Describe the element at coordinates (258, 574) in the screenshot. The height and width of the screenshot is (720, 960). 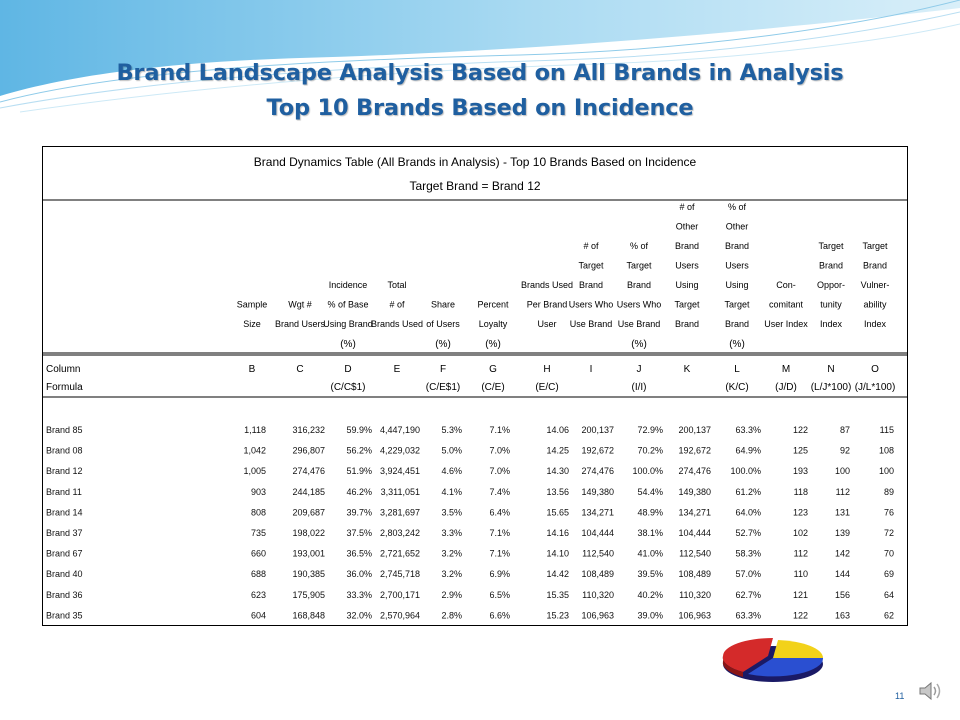
I see `table-cell: 688` at that location.